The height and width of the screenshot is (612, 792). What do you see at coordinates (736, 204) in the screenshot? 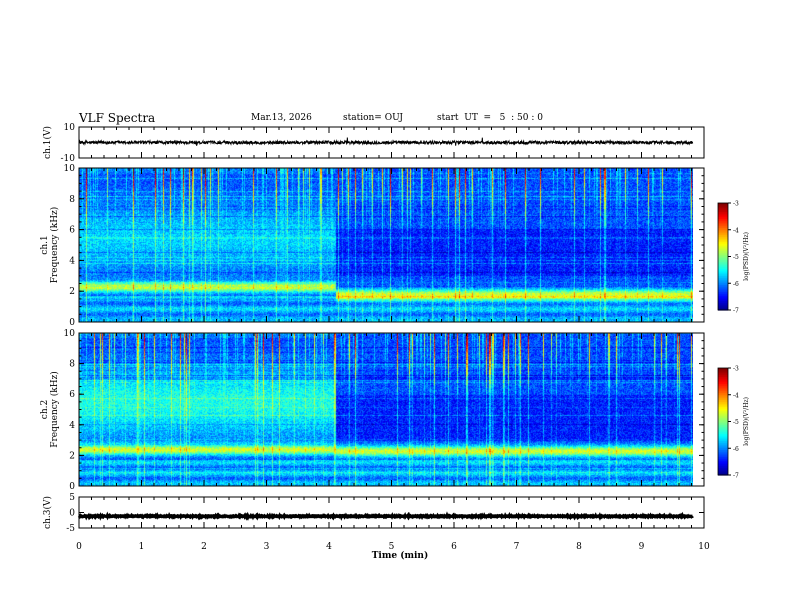
I see `colorbar-tick-label: -3` at bounding box center [736, 204].